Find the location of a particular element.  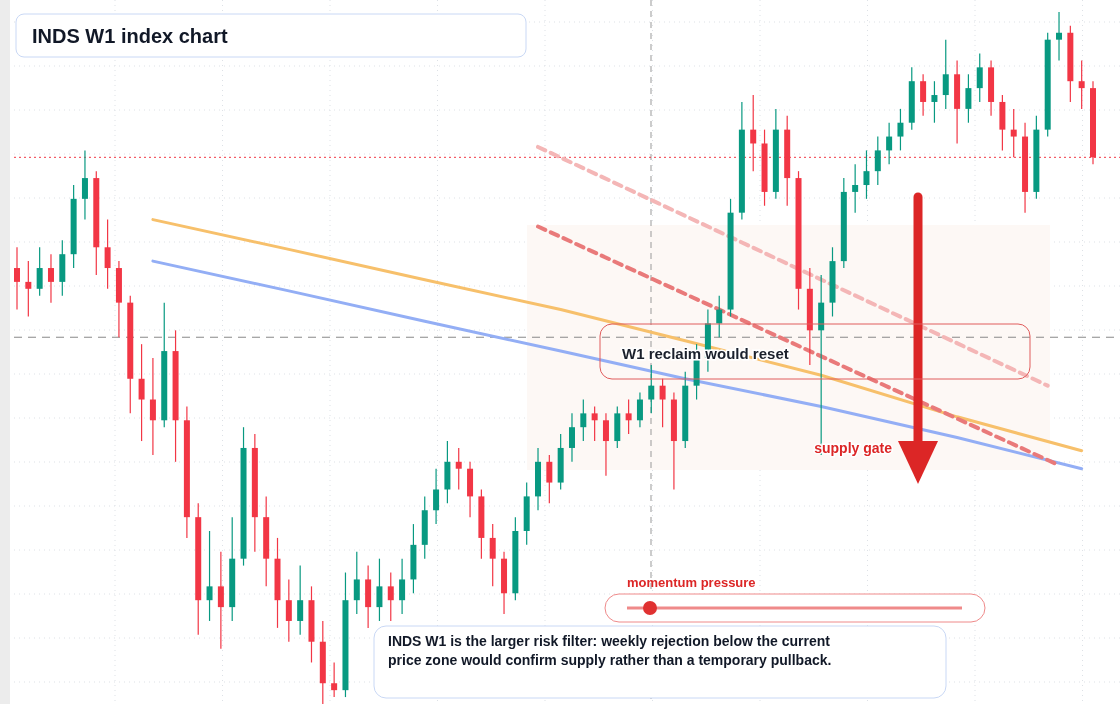

annotation: momentum pressure is located at coordinates (691, 582).